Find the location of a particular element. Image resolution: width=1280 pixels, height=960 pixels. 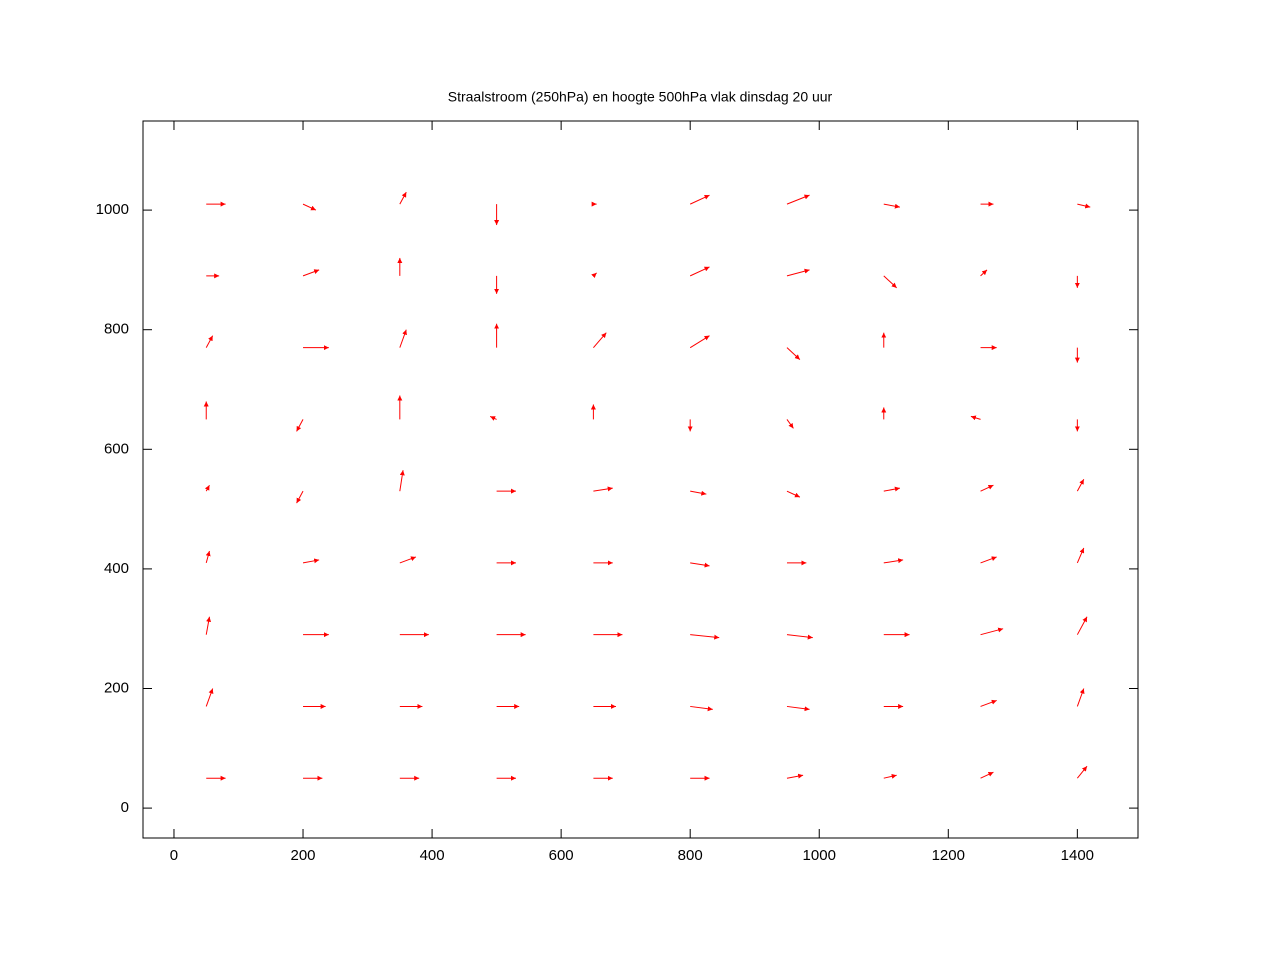

x-tick-label: 200 is located at coordinates (303, 855).